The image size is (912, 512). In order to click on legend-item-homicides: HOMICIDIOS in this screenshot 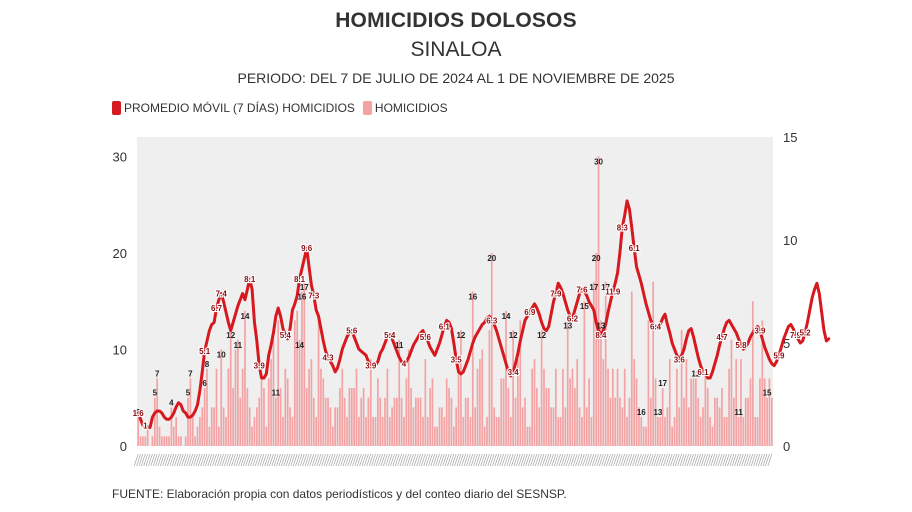, I will do `click(405, 108)`.